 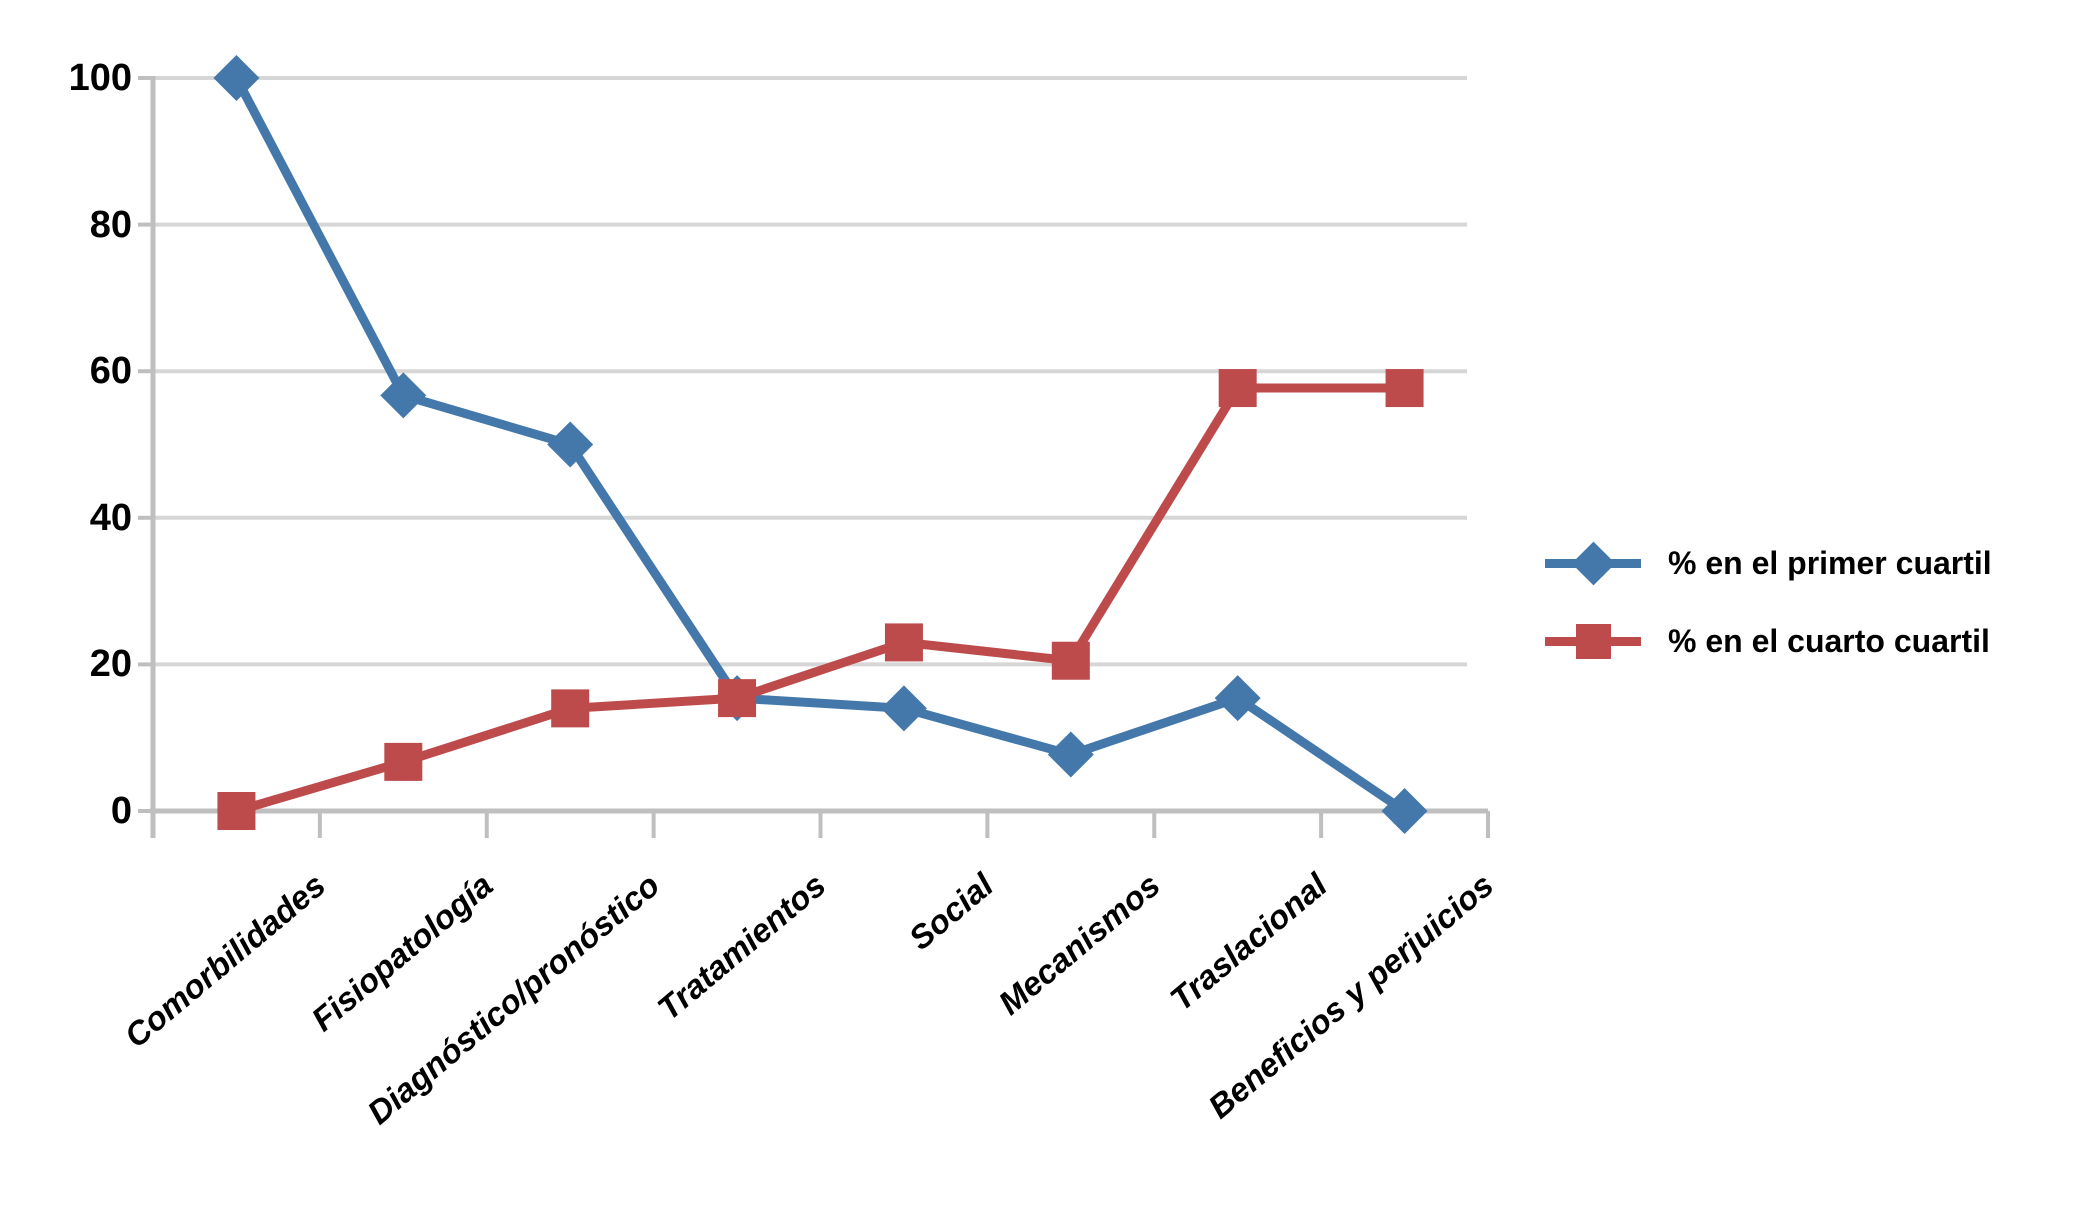 I want to click on y-axis-tick-label: 0, so click(x=121, y=811).